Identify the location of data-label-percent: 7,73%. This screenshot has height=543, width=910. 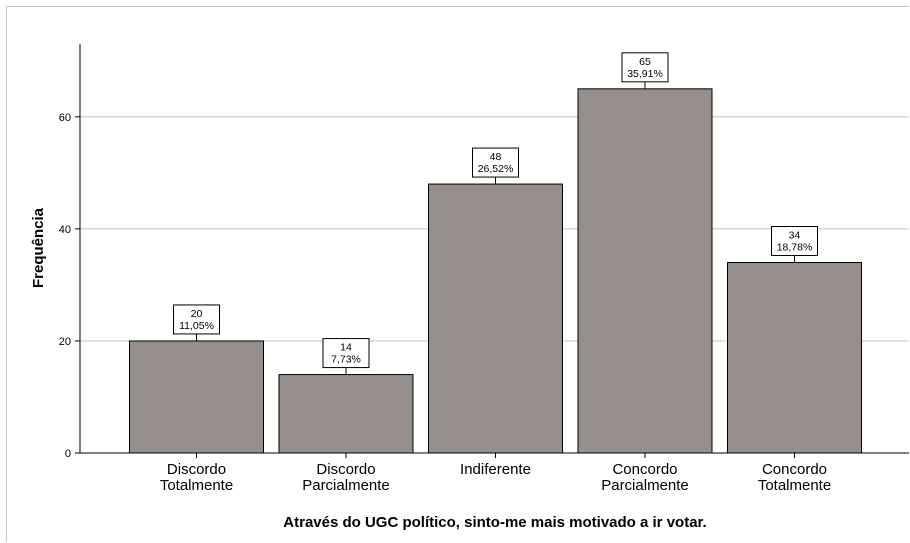
(346, 360).